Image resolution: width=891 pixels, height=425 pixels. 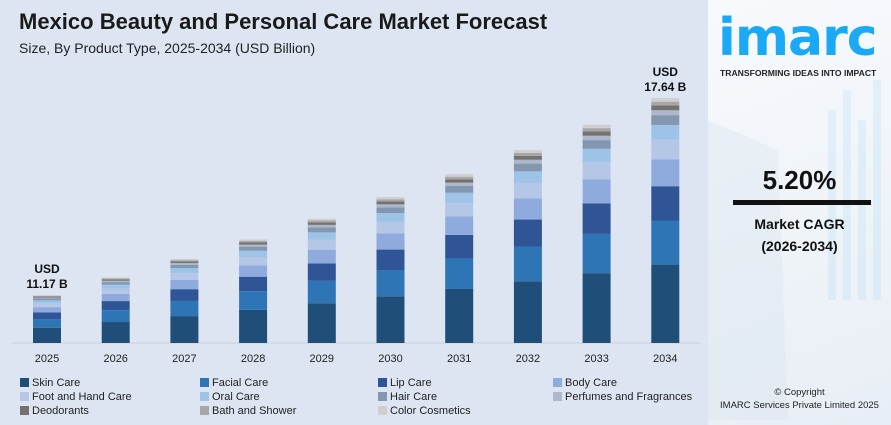 I want to click on legend-item: Lip Care, so click(x=465, y=382).